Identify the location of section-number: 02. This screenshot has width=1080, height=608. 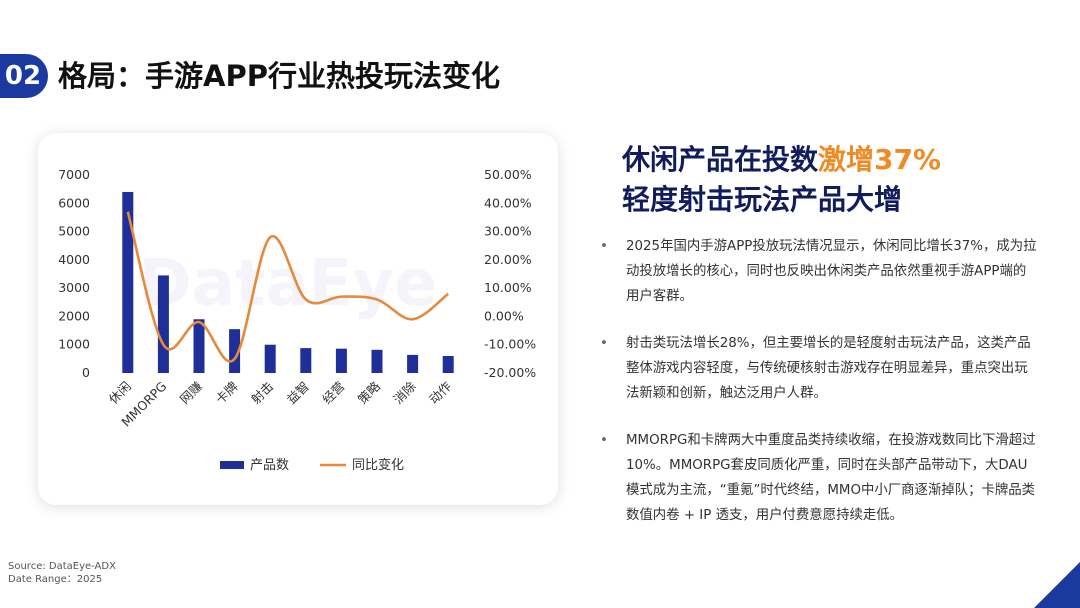
(23, 76).